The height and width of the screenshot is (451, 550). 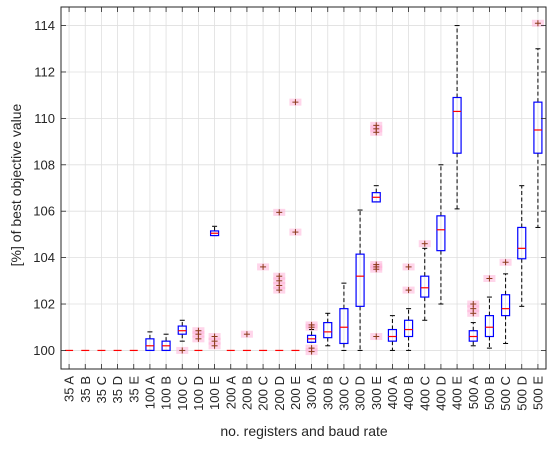 I want to click on x-tick-label: 400 D, so click(x=440, y=393).